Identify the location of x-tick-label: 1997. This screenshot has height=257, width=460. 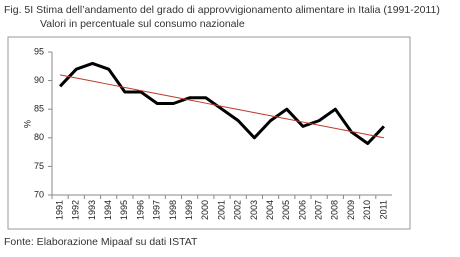
(157, 210).